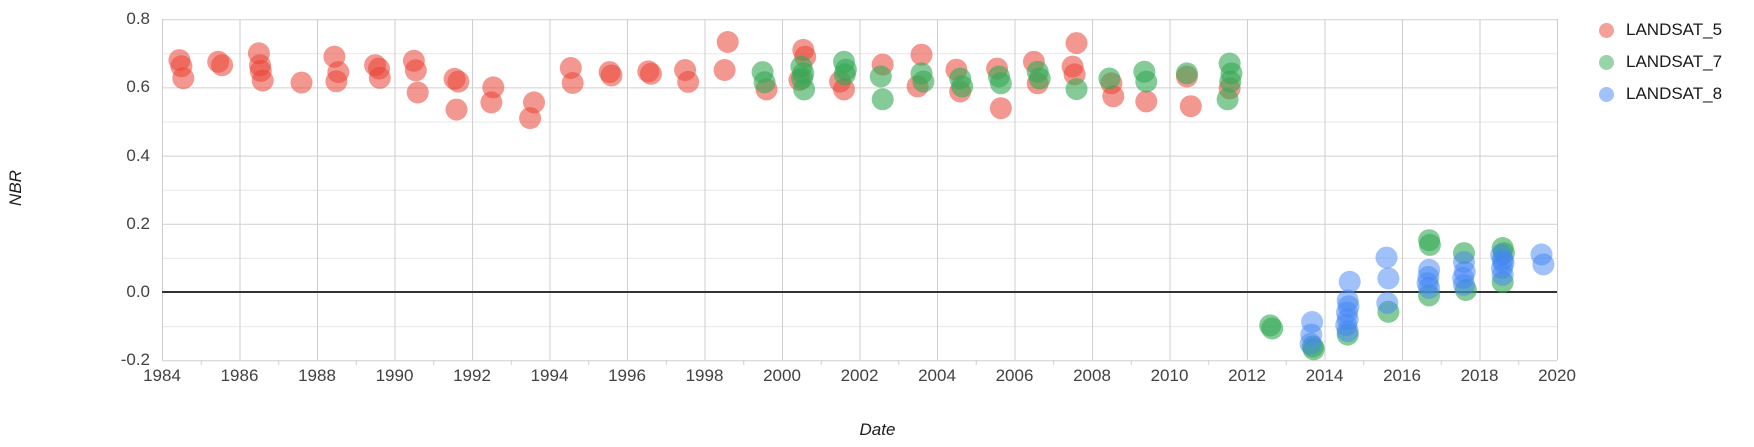  What do you see at coordinates (472, 375) in the screenshot?
I see `x-tick-label: 1992` at bounding box center [472, 375].